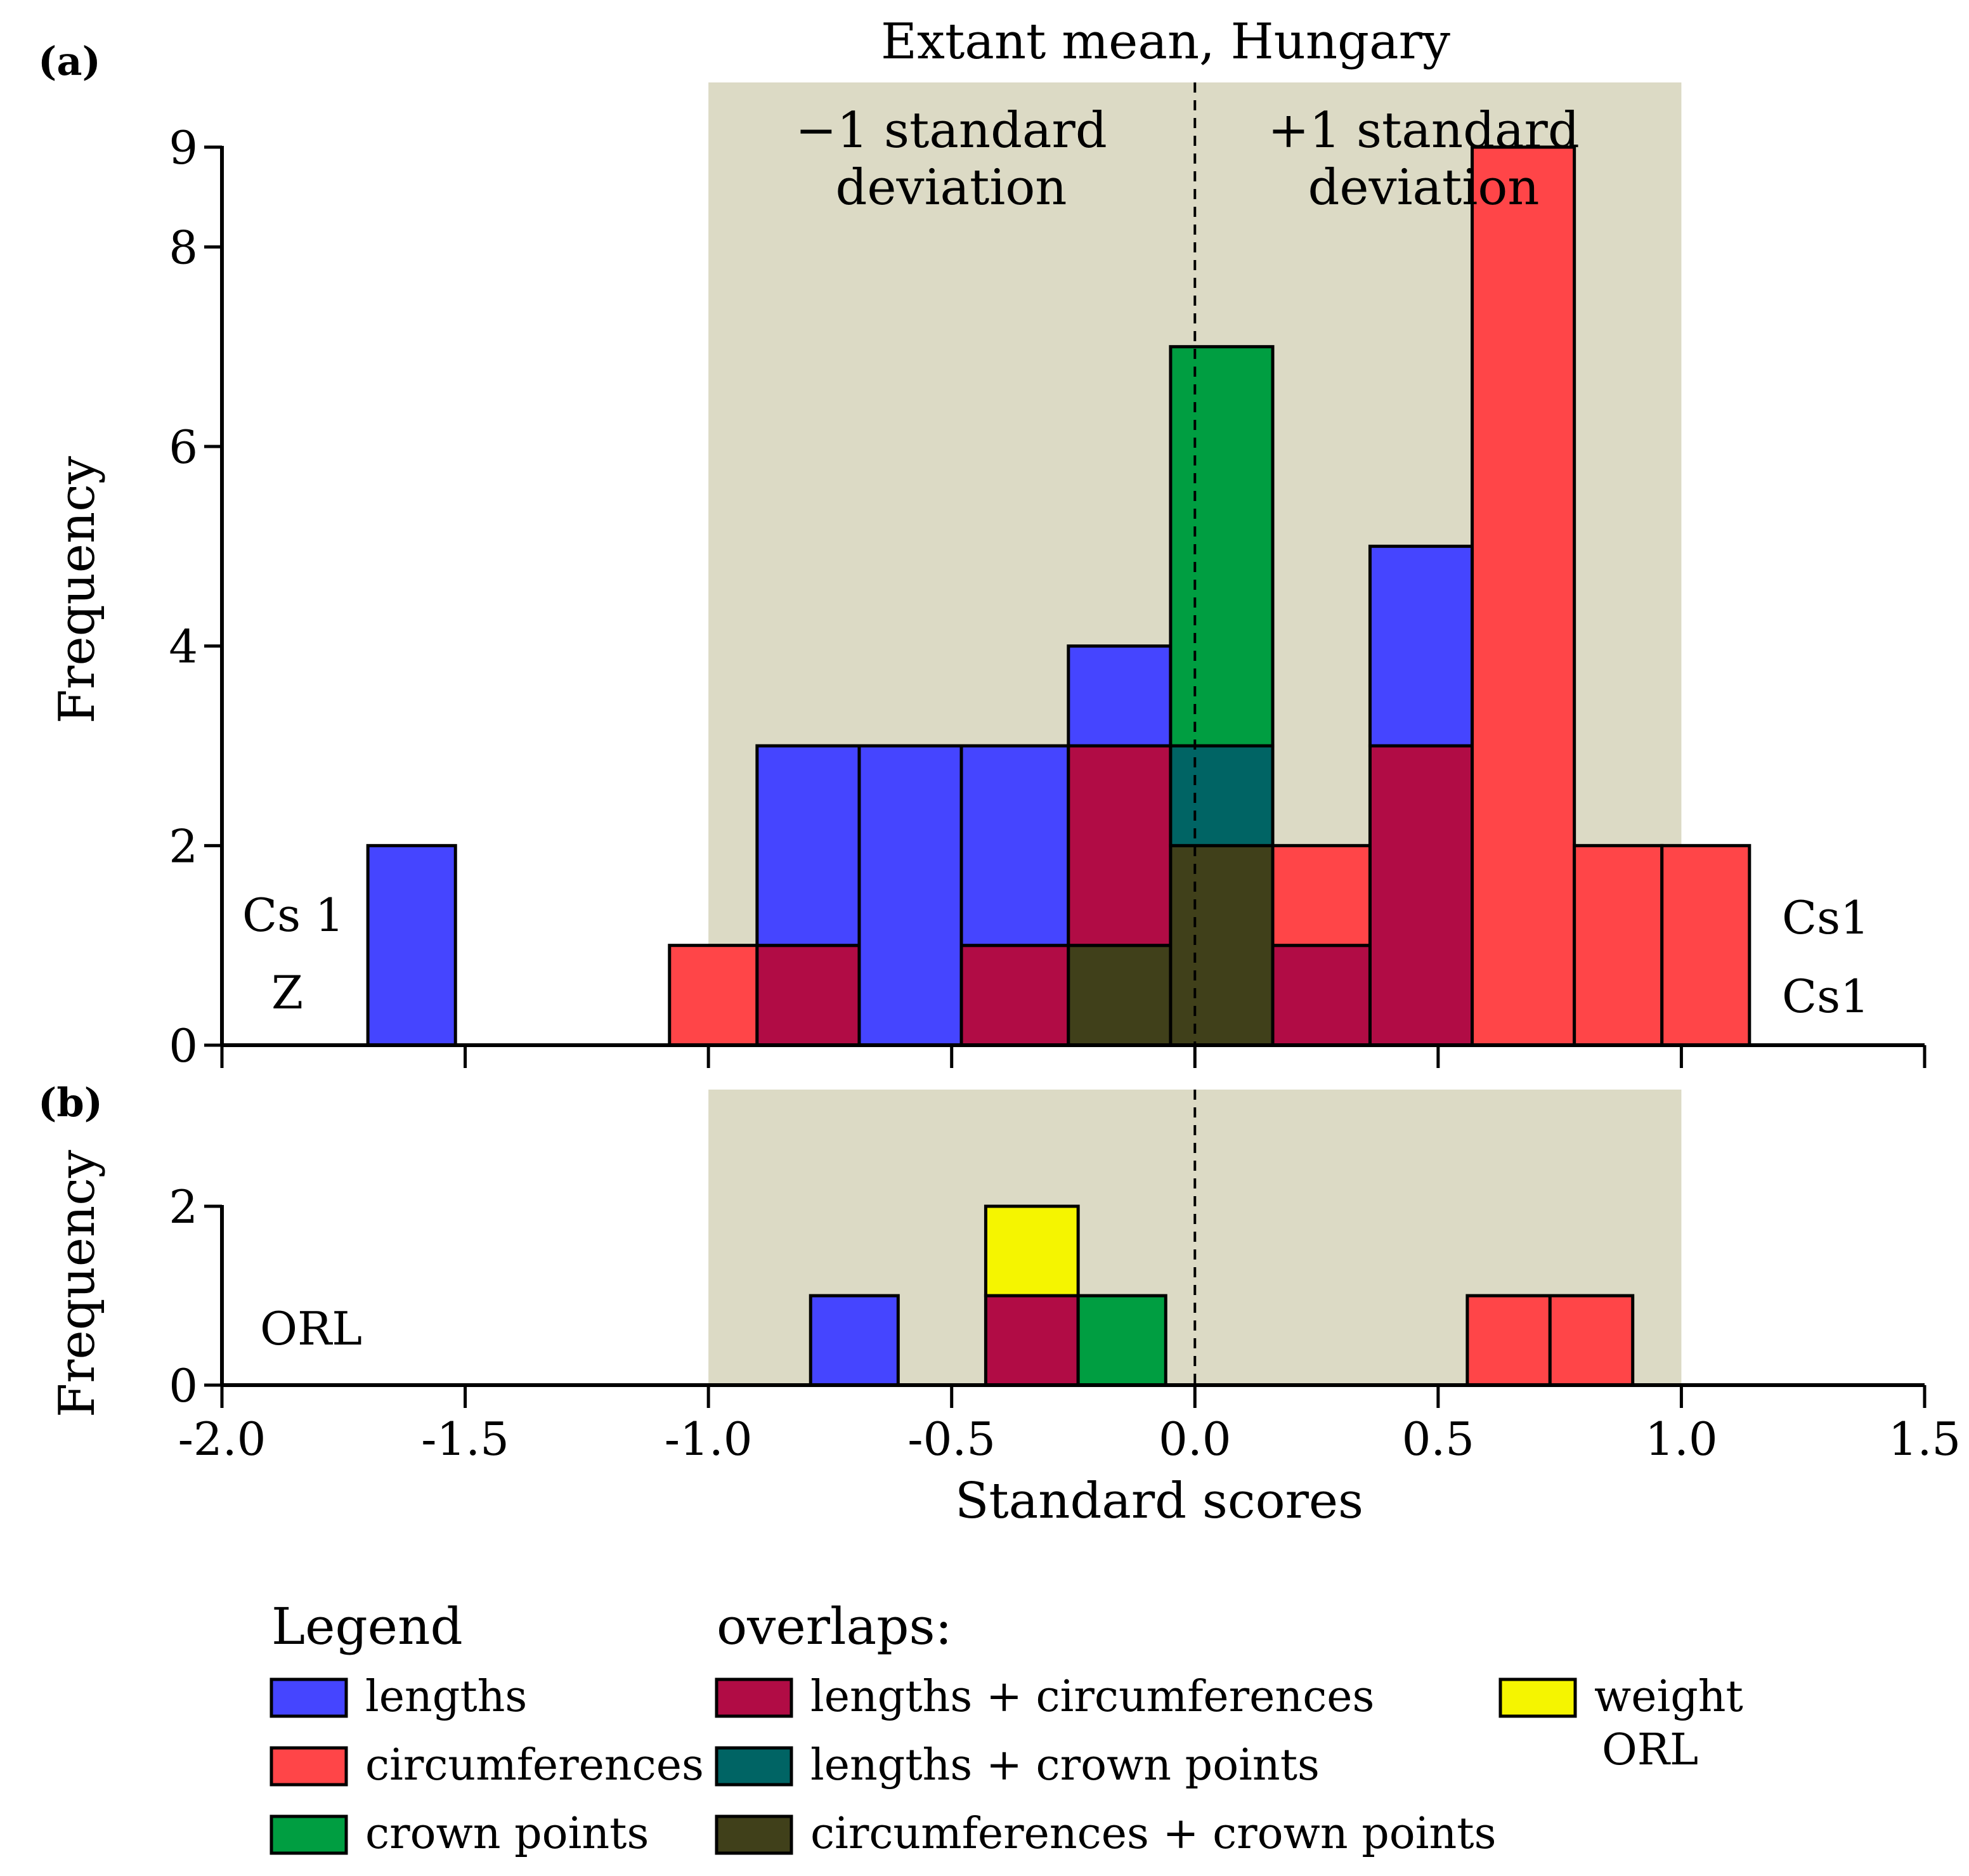  I want to click on legend-label-crown-points: crown points, so click(507, 1834).